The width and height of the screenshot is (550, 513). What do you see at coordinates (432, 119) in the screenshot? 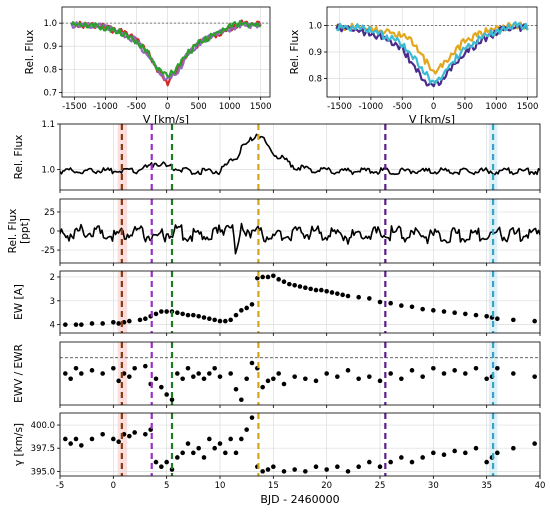
I see `x-axis-label: V [km/s]` at bounding box center [432, 119].